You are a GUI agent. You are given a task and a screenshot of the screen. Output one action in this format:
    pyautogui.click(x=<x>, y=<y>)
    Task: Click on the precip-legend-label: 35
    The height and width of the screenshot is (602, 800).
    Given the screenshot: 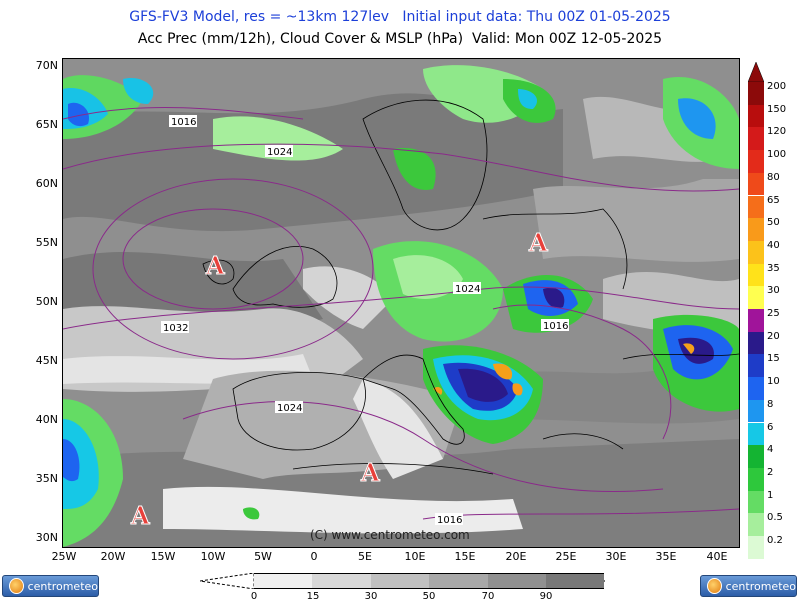 What is the action you would take?
    pyautogui.click(x=773, y=268)
    